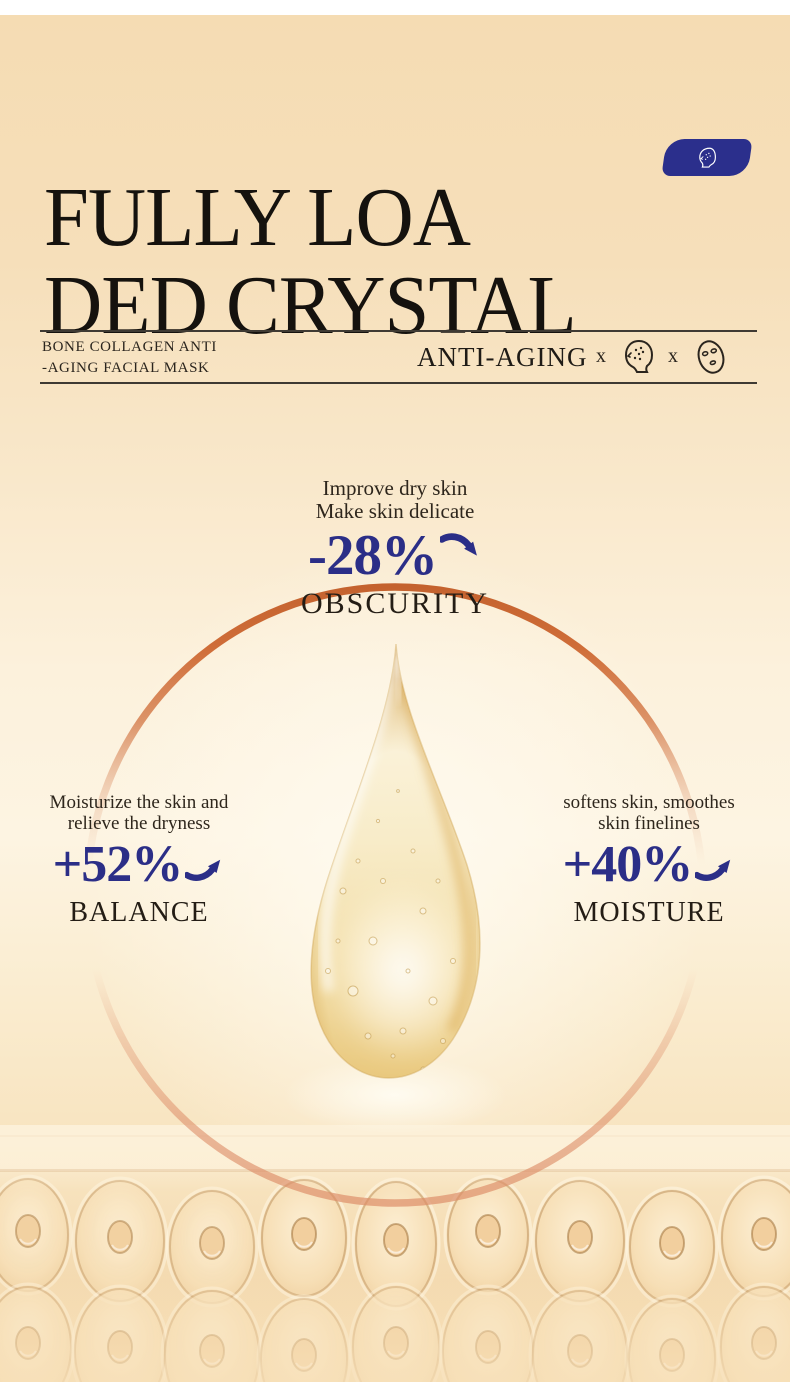  What do you see at coordinates (395, 861) in the screenshot?
I see `droplet-image` at bounding box center [395, 861].